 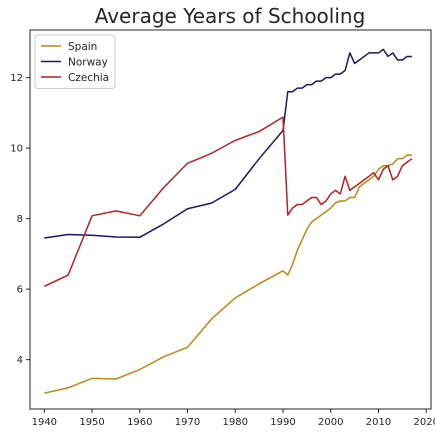 I want to click on legend: Spain Norway Czechia, so click(x=75, y=62).